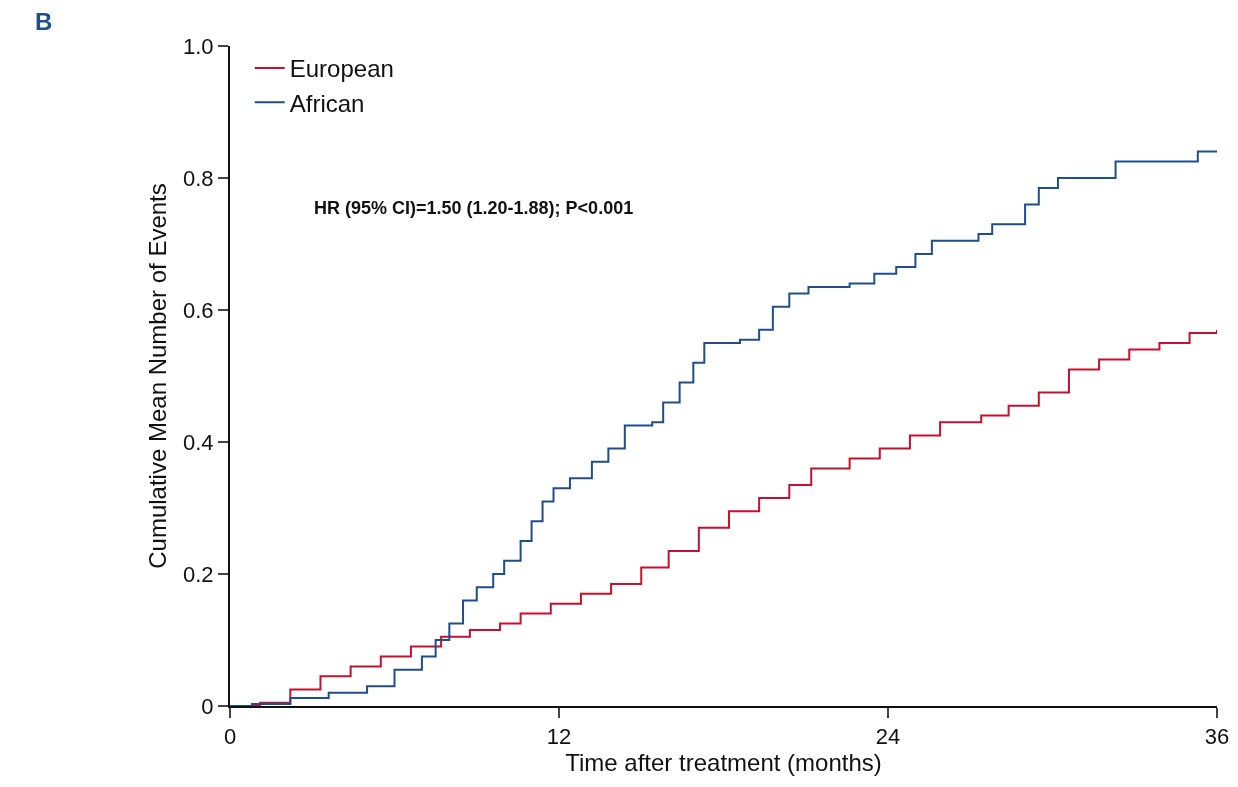 This screenshot has height=787, width=1238. Describe the element at coordinates (207, 706) in the screenshot. I see `y-tick-label: 0` at that location.